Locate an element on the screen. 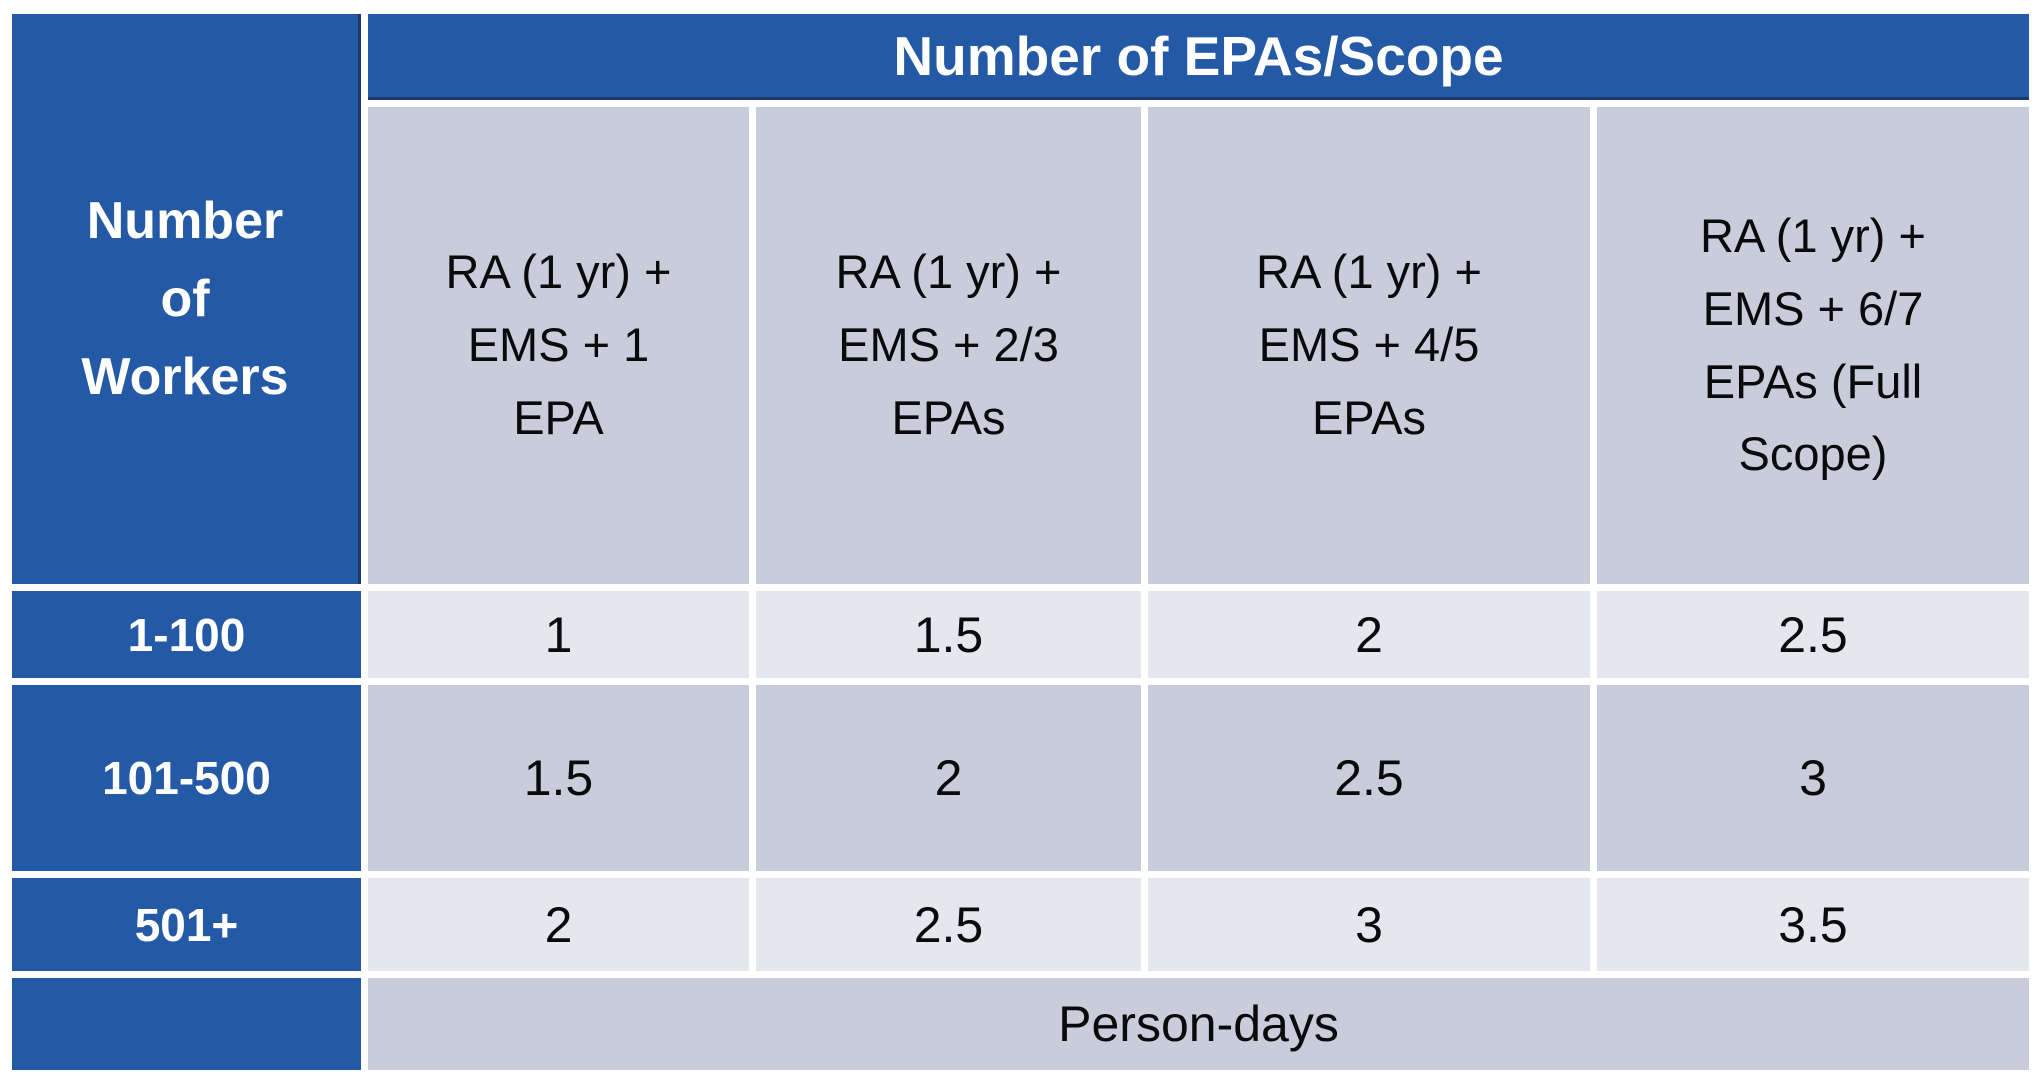 The width and height of the screenshot is (2037, 1080). header-number-of-epas-scope: Number of EPAs/Scope is located at coordinates (1198, 57).